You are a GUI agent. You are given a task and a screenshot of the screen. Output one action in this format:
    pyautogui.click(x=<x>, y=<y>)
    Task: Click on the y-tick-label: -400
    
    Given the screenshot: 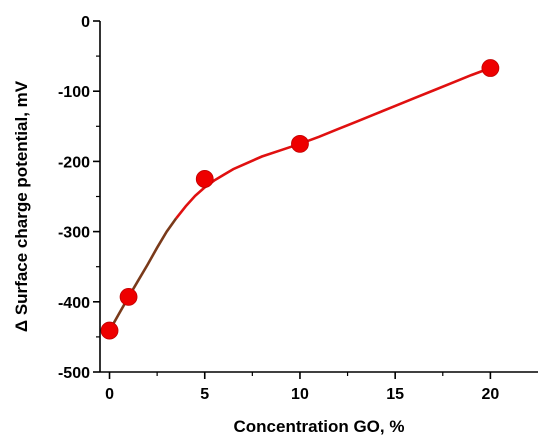 What is the action you would take?
    pyautogui.click(x=74, y=303)
    